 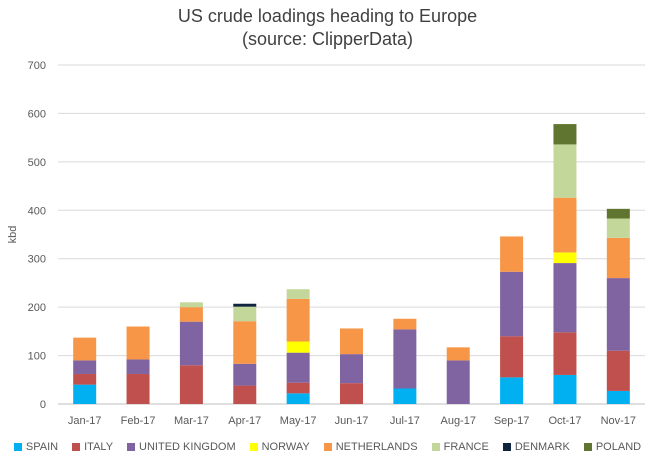 What do you see at coordinates (191, 314) in the screenshot?
I see `bar-mar-17-netherlands` at bounding box center [191, 314].